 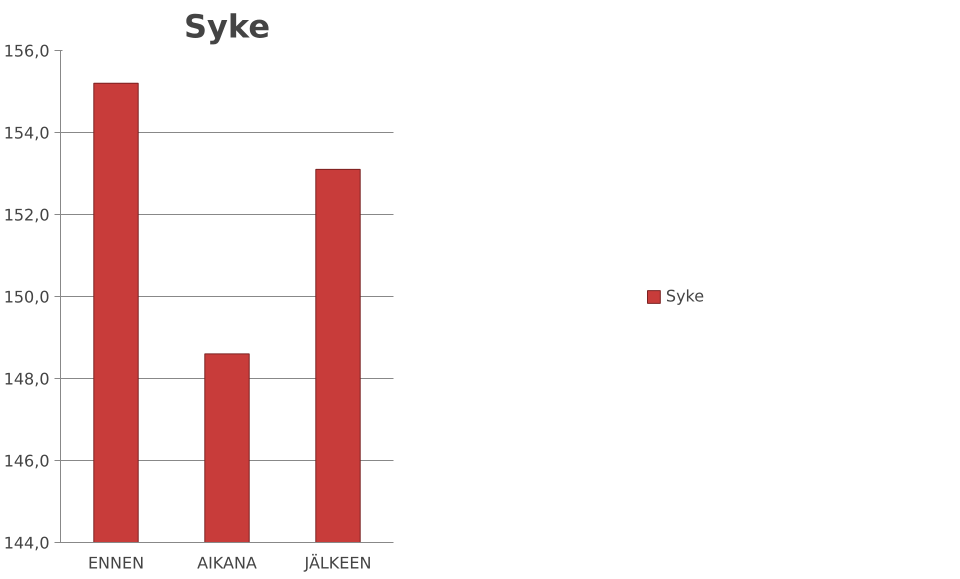 I want to click on x-tick-label: ENNEN, so click(x=116, y=563).